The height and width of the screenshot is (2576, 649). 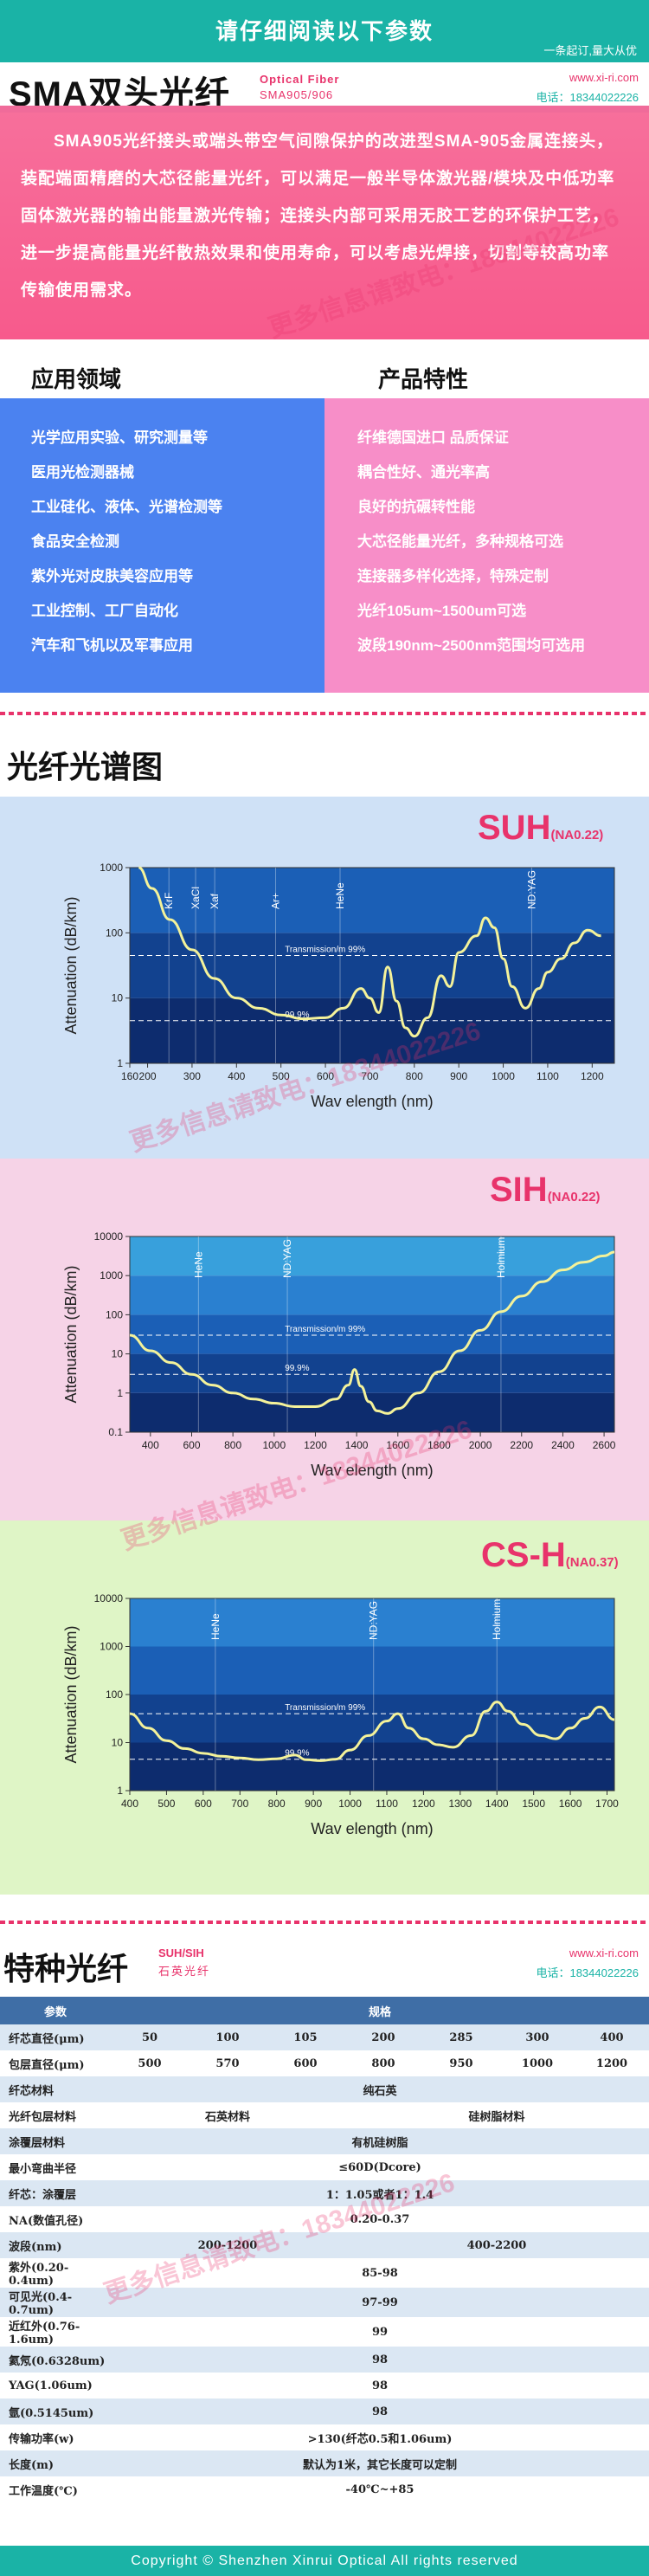 What do you see at coordinates (228, 2063) in the screenshot?
I see `table-cell: 570` at bounding box center [228, 2063].